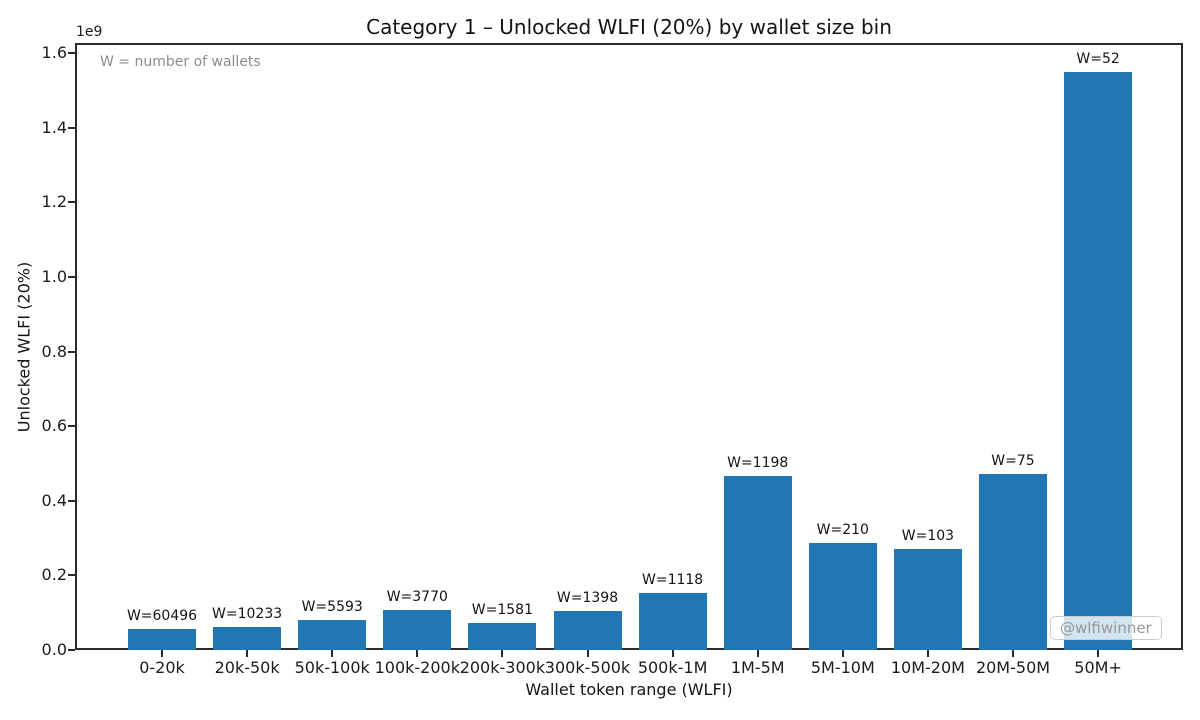 The image size is (1200, 720). Describe the element at coordinates (417, 597) in the screenshot. I see `bar-wallet-count-label: W=3770` at that location.